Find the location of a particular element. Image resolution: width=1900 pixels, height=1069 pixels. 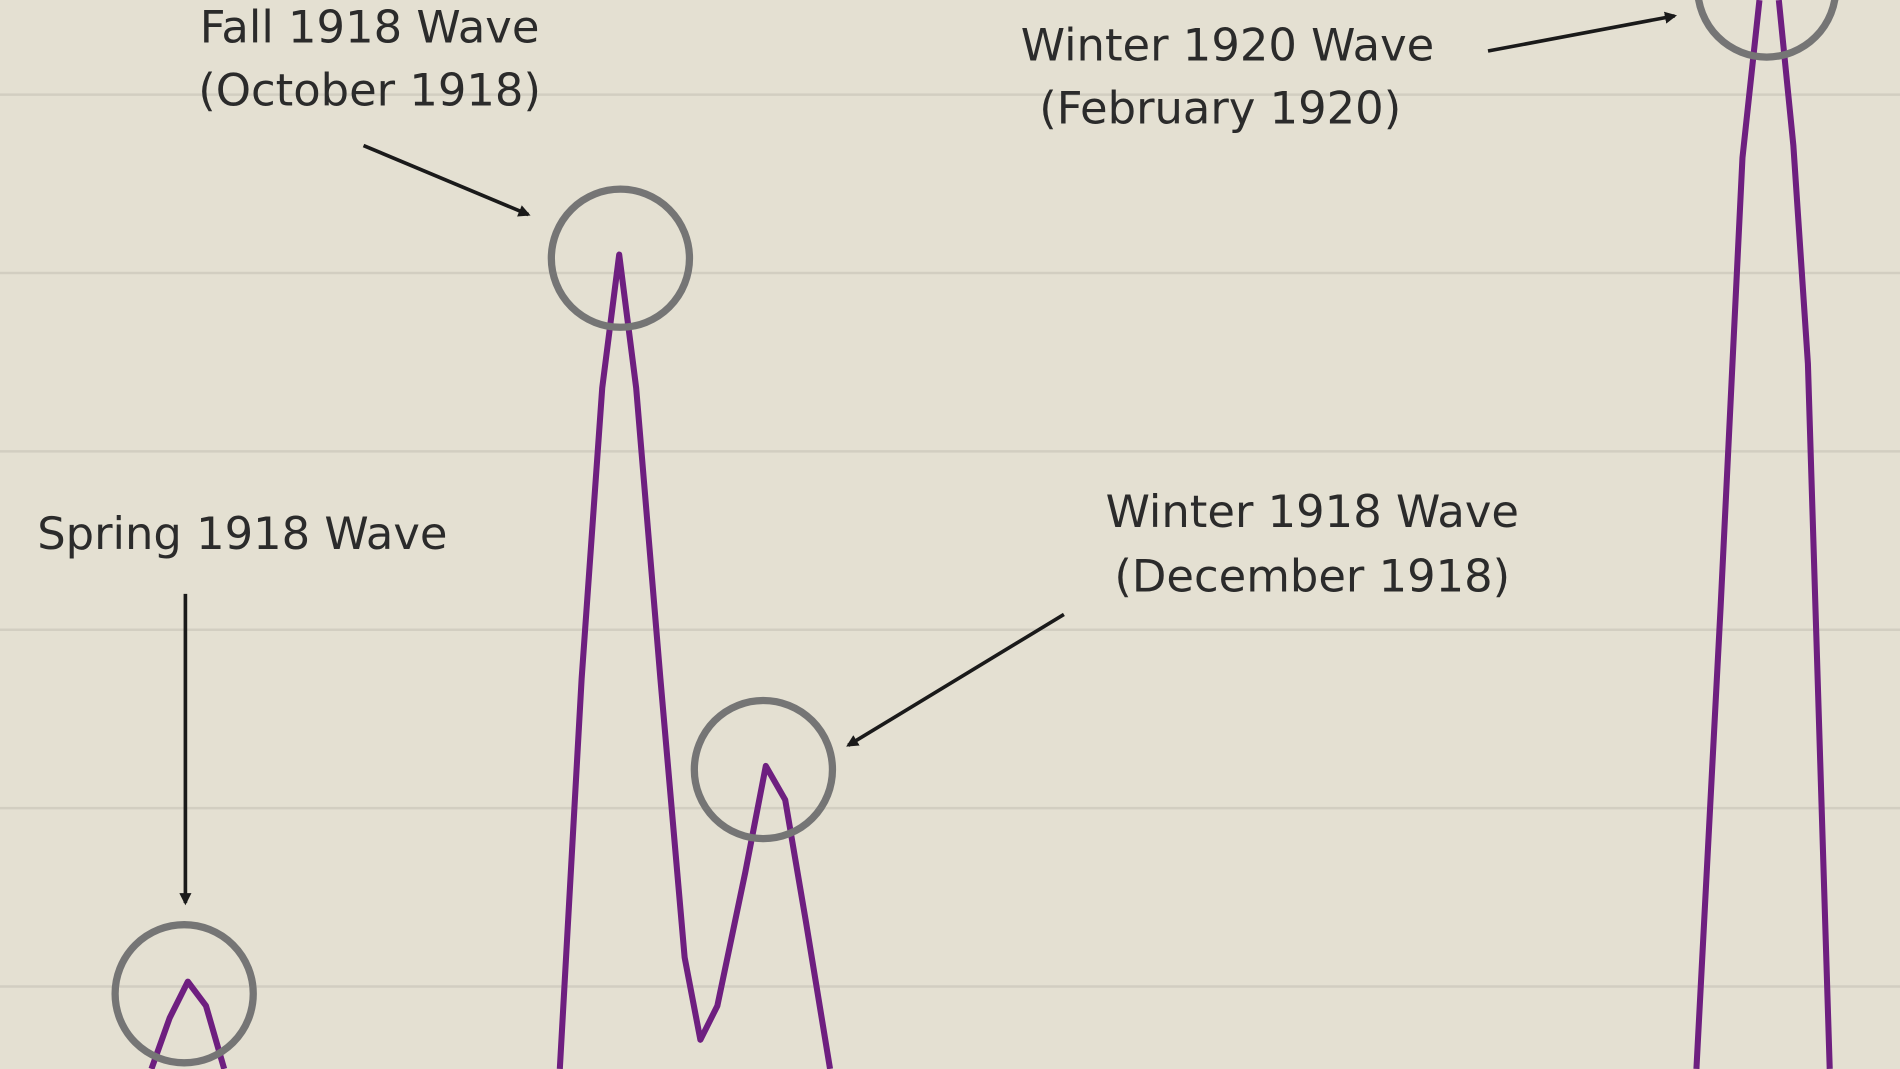

annotation: Fall 1918 Wave is located at coordinates (370, 26).